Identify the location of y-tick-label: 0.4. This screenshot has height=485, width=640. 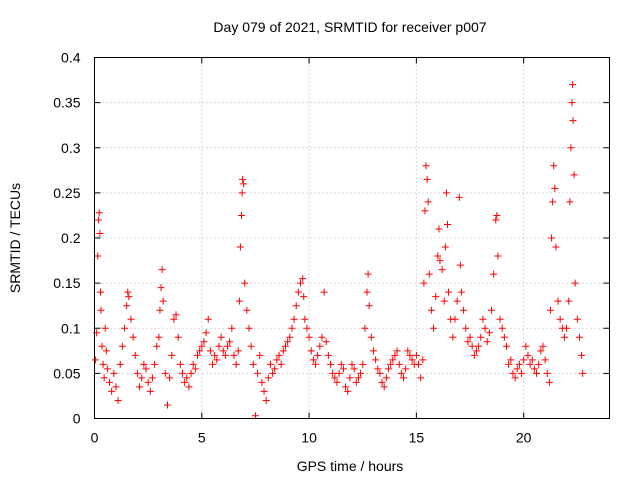
(71, 58).